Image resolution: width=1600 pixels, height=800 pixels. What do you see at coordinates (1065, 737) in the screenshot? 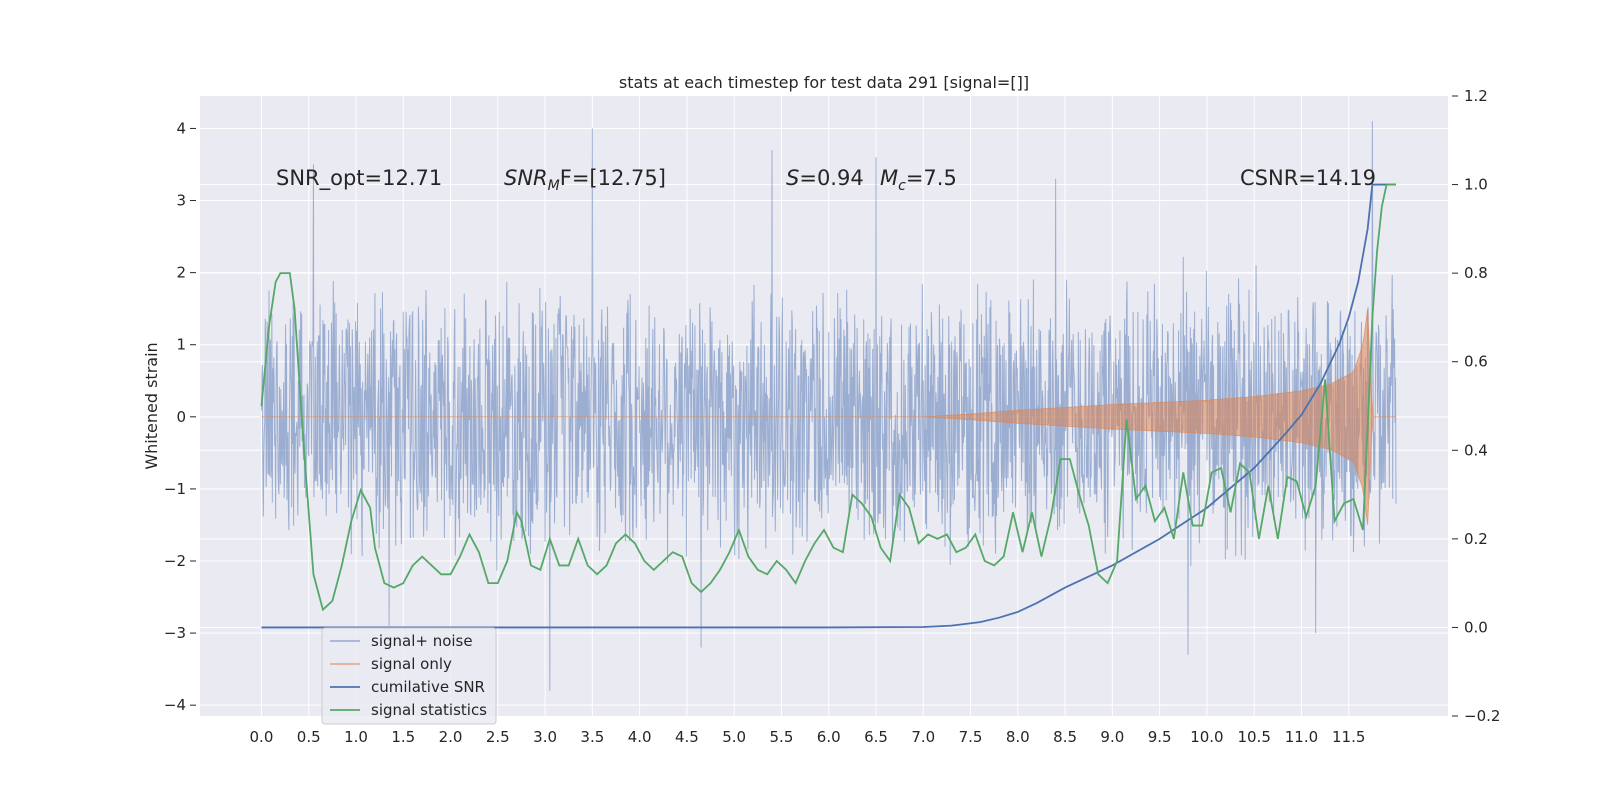
I see `x-tick-label: 8.5` at bounding box center [1065, 737].